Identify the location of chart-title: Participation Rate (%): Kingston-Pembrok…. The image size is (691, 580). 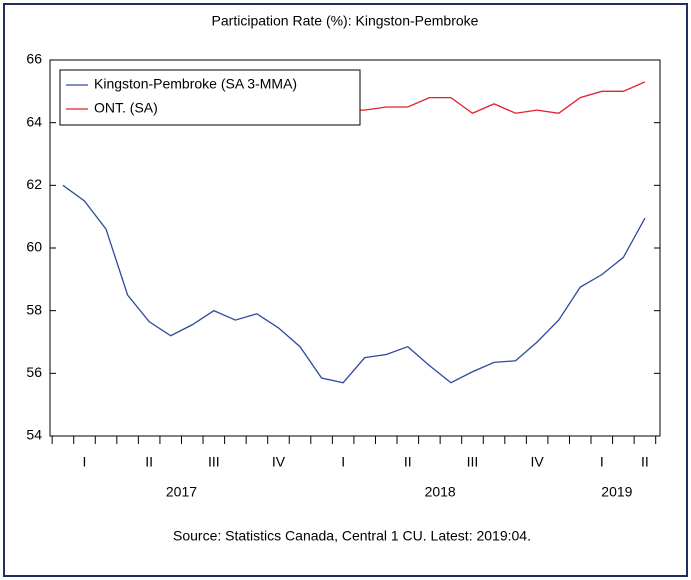
(345, 21).